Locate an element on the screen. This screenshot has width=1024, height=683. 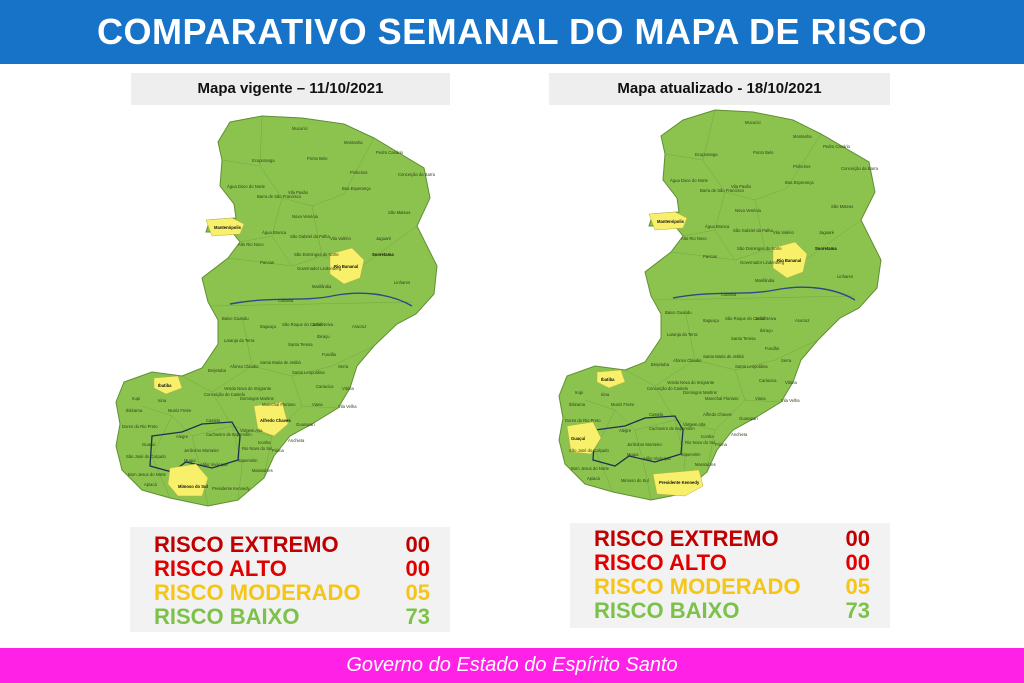
label-serra: Serra is located at coordinates (786, 360).